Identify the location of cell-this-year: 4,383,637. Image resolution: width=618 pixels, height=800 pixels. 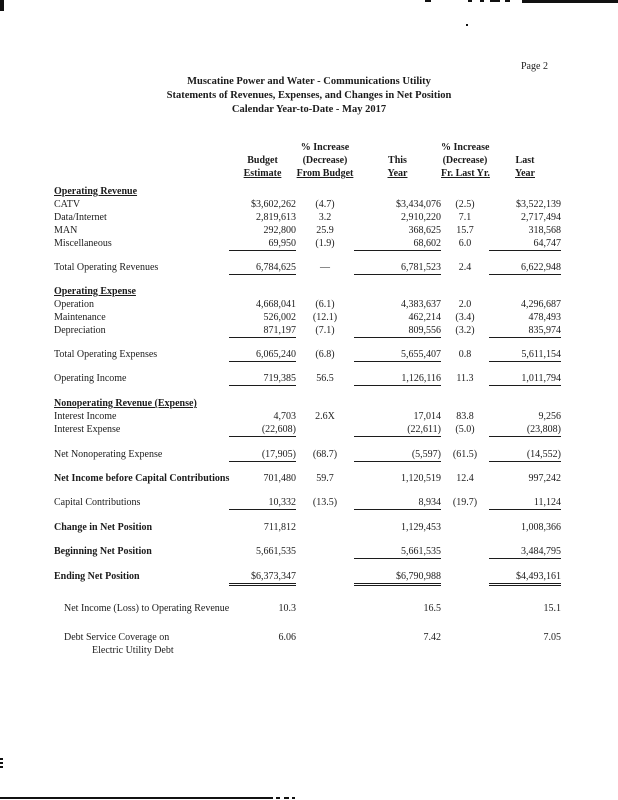
(421, 304).